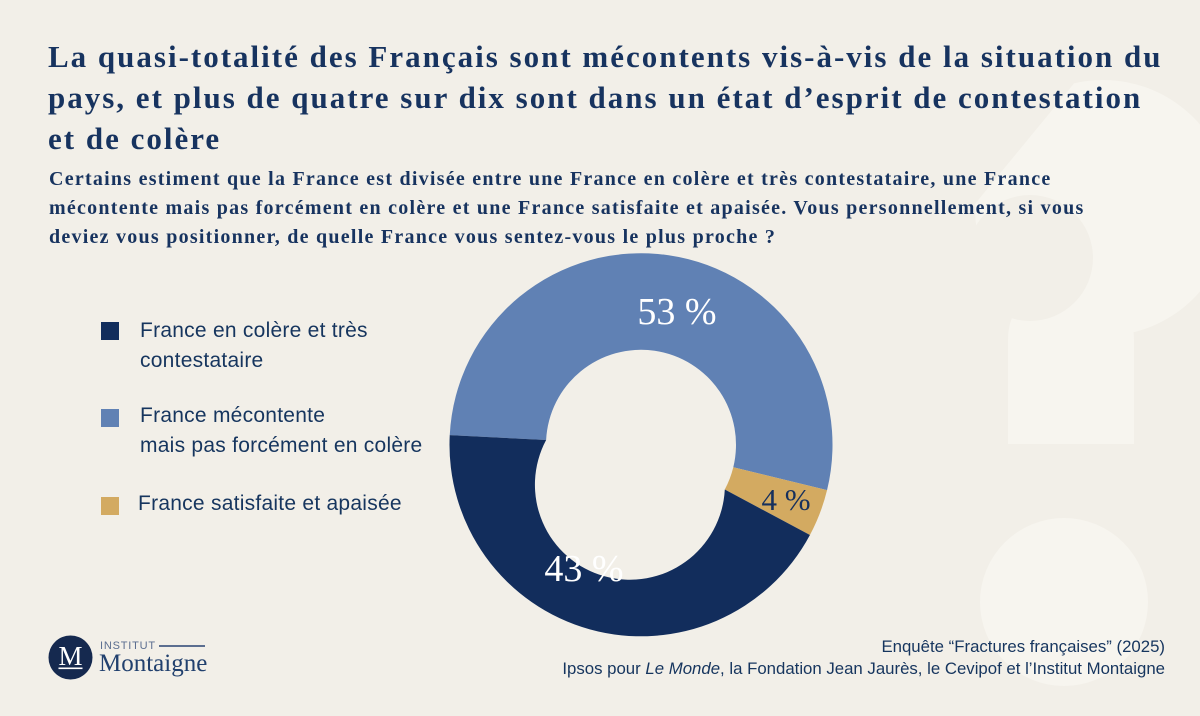  What do you see at coordinates (70, 656) in the screenshot?
I see `svg-text: M` at bounding box center [70, 656].